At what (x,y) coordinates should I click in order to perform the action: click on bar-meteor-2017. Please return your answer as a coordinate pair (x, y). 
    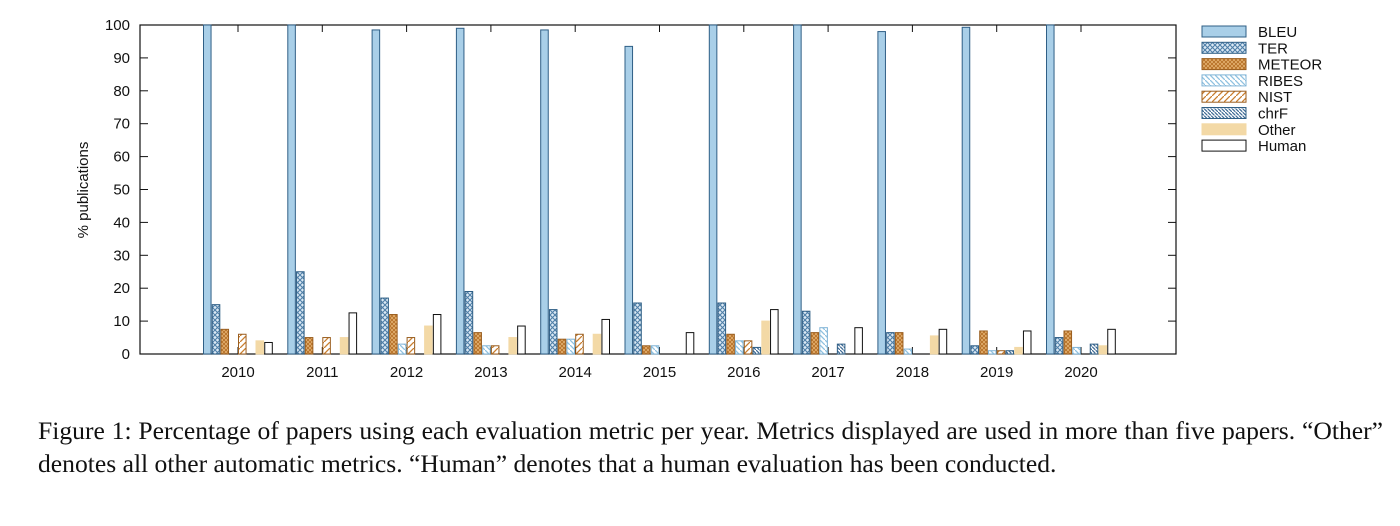
    Looking at the image, I should click on (815, 343).